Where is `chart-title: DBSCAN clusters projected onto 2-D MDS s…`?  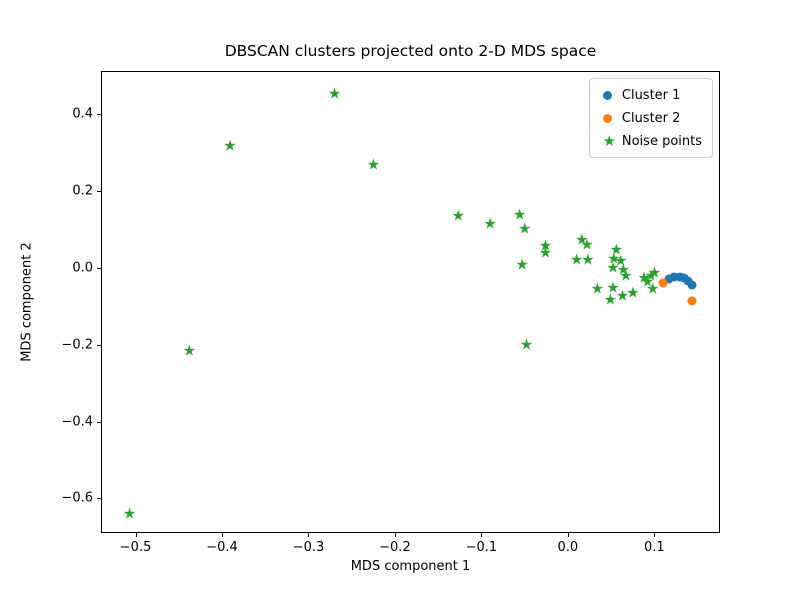 chart-title: DBSCAN clusters projected onto 2-D MDS s… is located at coordinates (410, 51).